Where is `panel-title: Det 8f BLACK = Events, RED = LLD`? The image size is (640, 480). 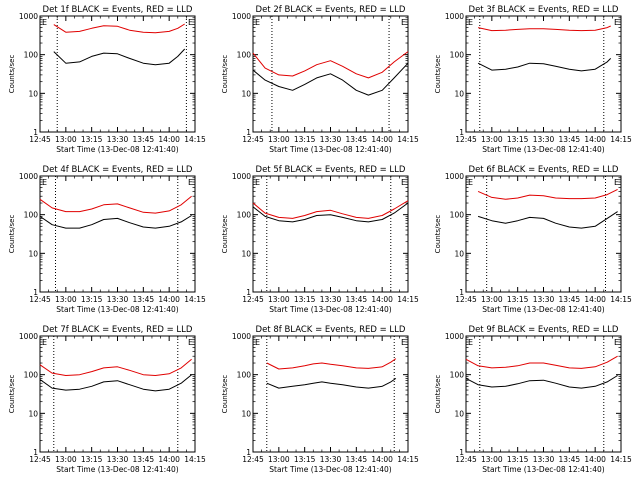 panel-title: Det 8f BLACK = Events, RED = LLD is located at coordinates (331, 330).